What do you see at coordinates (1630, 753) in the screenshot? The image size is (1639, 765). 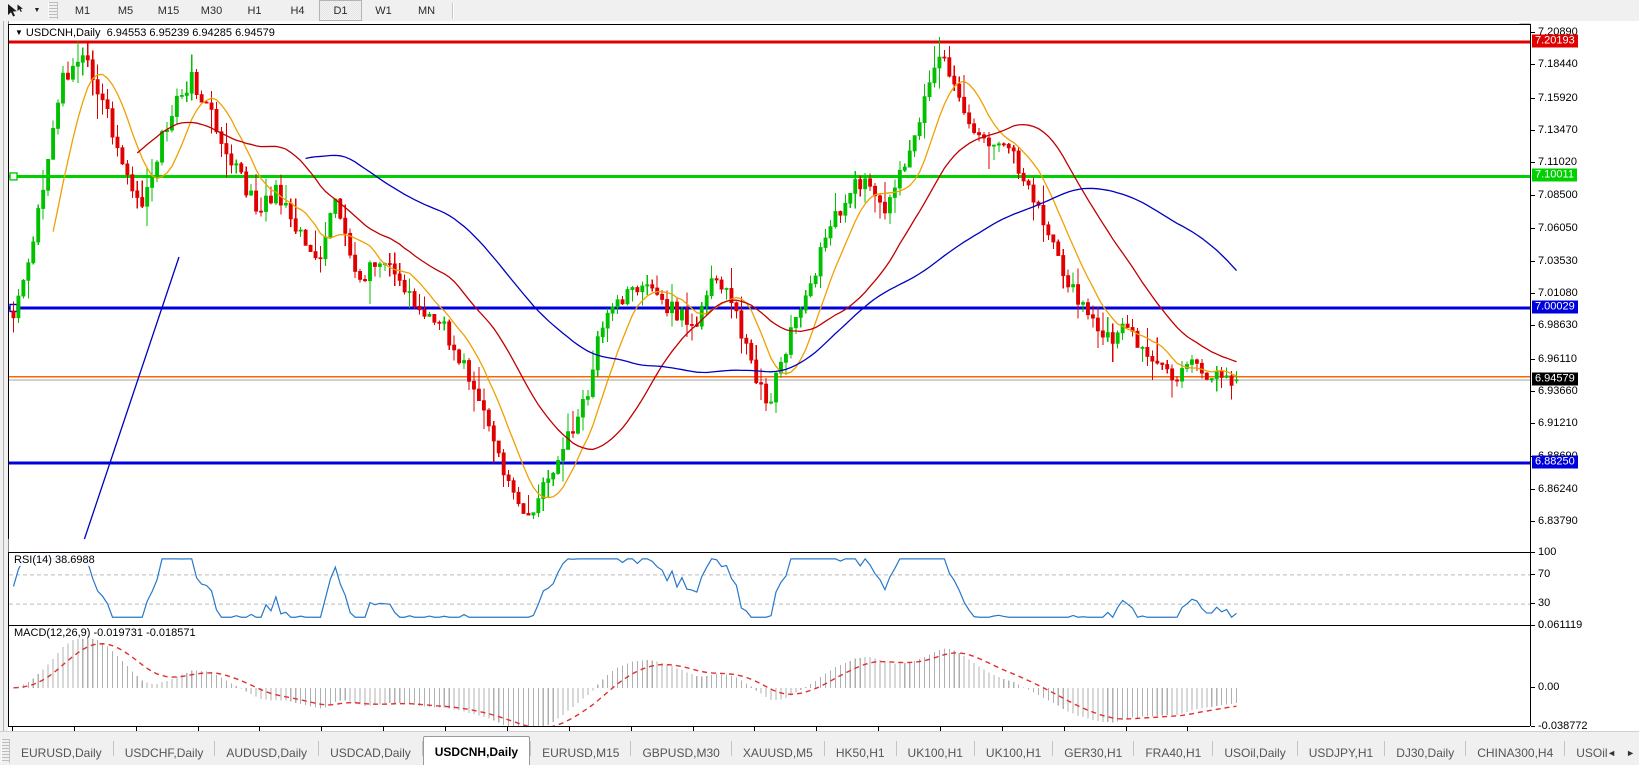 I see `scroll-right-icon: ►` at bounding box center [1630, 753].